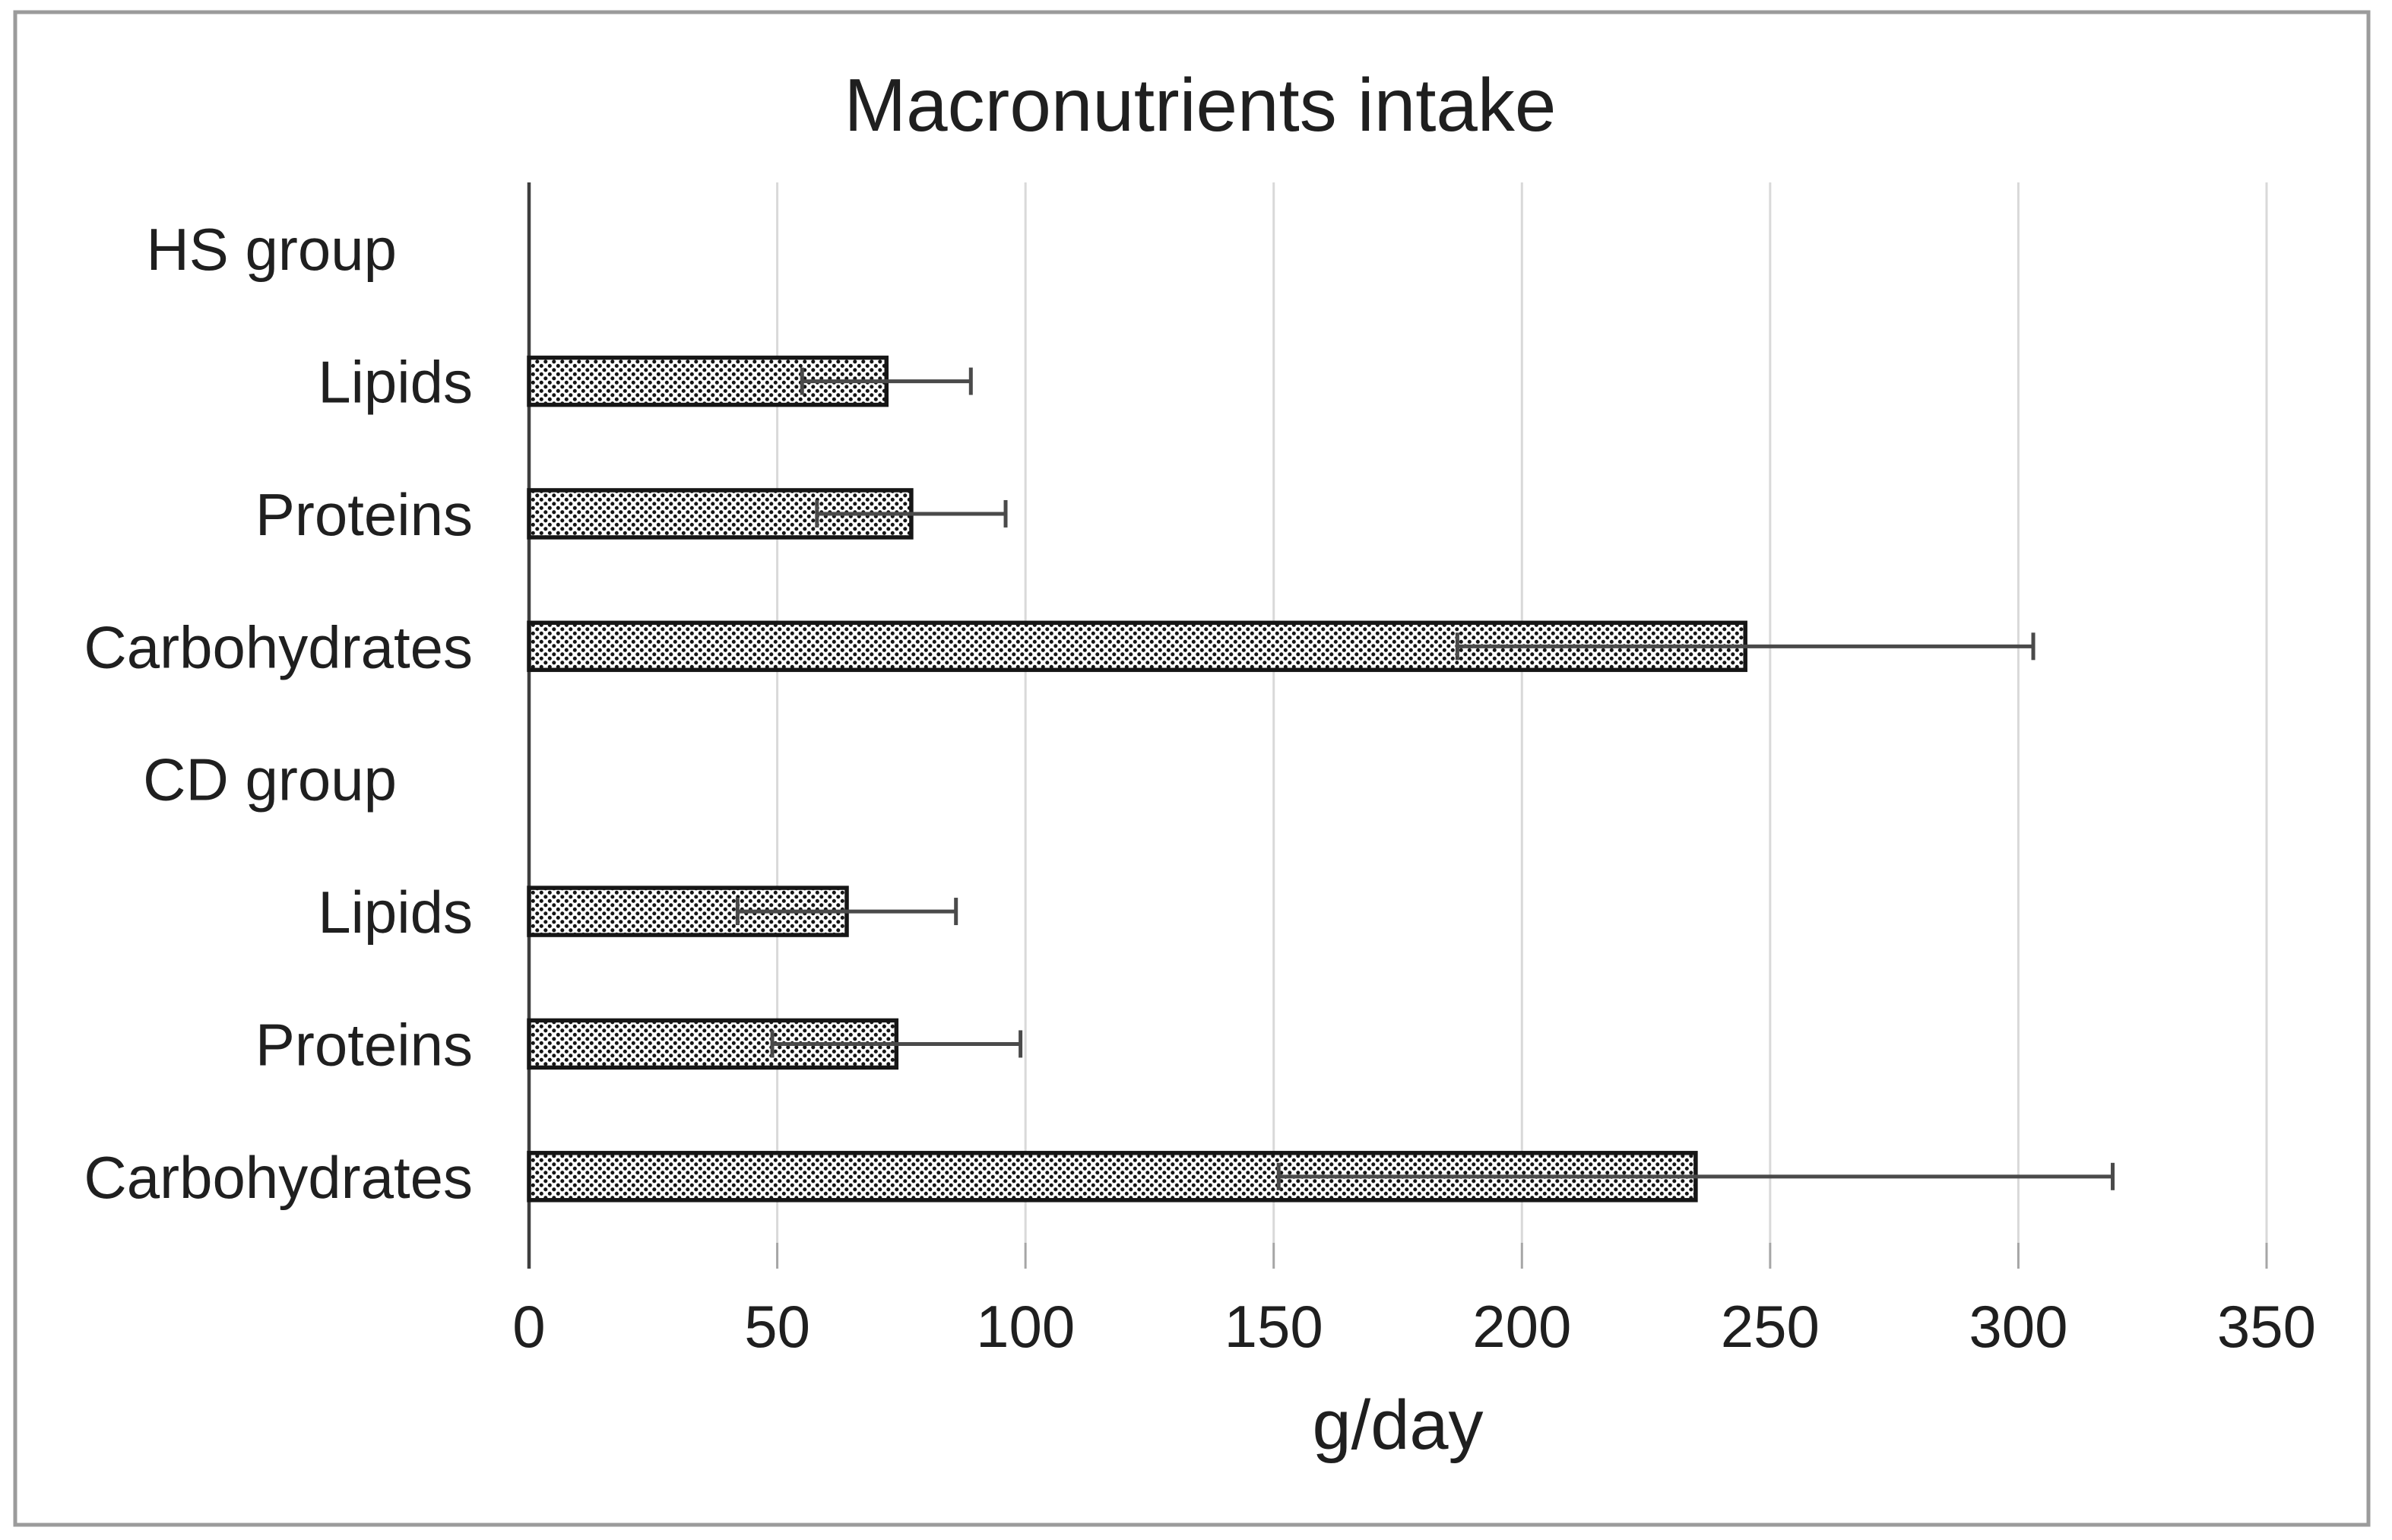  I want to click on x-tick-label: 350, so click(2267, 1327).